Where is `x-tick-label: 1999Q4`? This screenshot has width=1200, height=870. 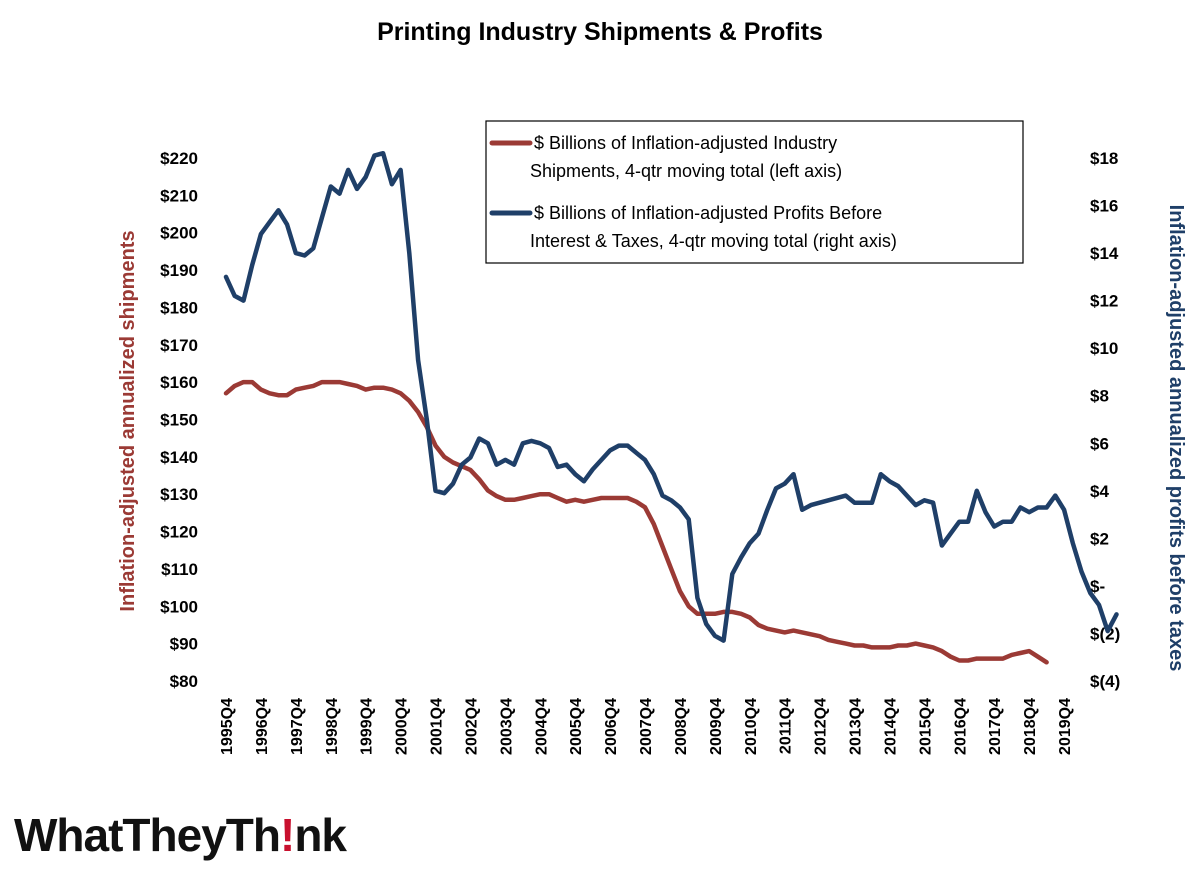 x-tick-label: 1999Q4 is located at coordinates (367, 726).